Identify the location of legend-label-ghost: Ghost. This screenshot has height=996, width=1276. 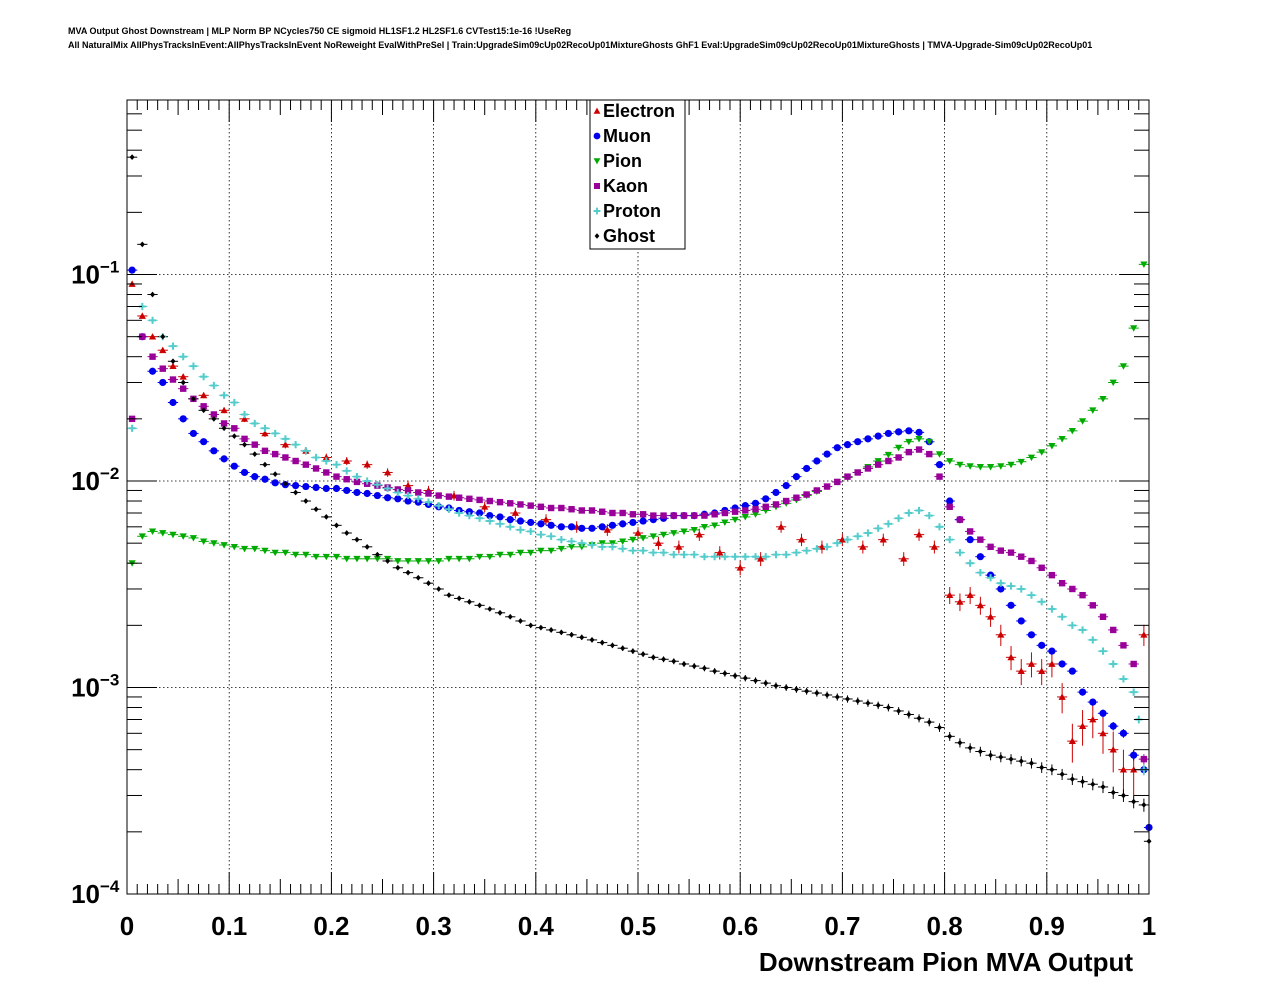
(629, 236).